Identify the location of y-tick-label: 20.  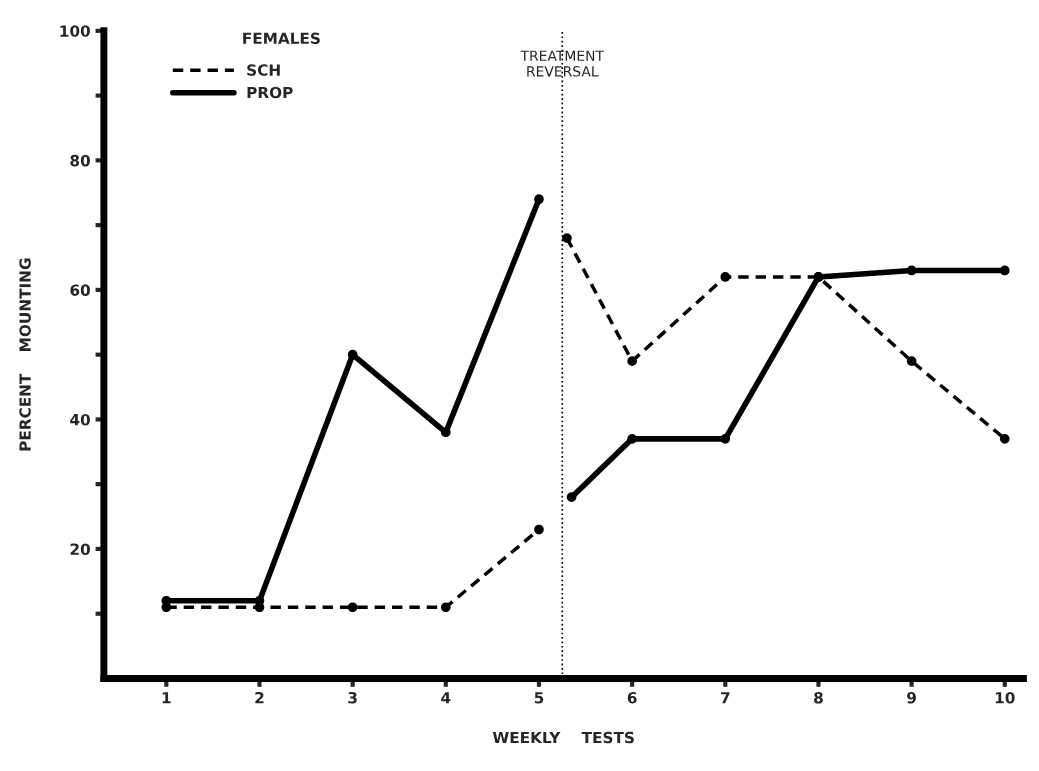
(80, 549).